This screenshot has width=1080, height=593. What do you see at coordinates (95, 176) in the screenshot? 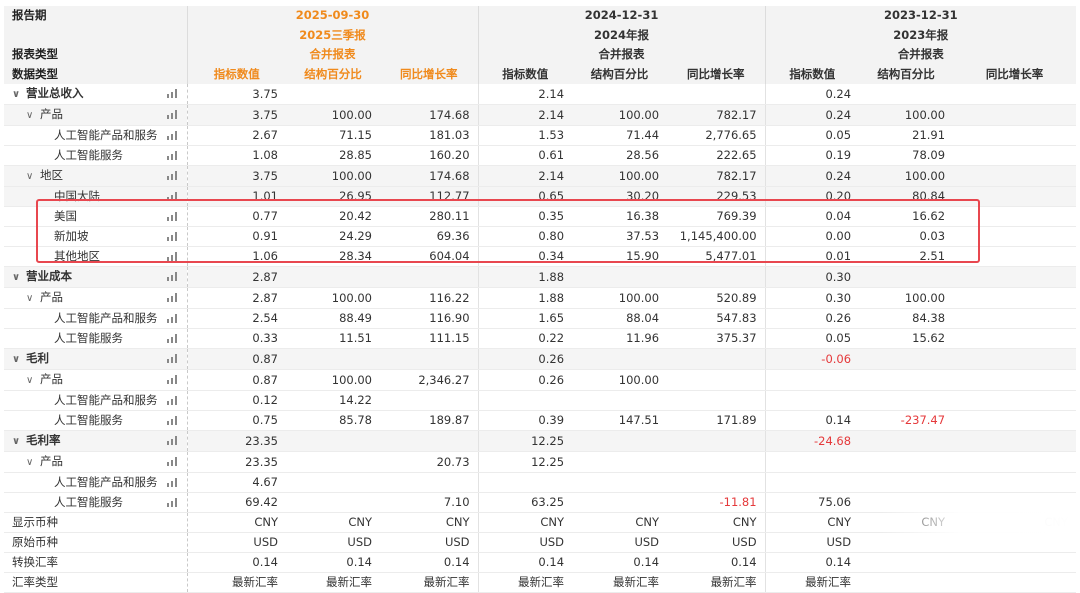
I see `row-name-cell: ∨ 地区` at bounding box center [95, 176].